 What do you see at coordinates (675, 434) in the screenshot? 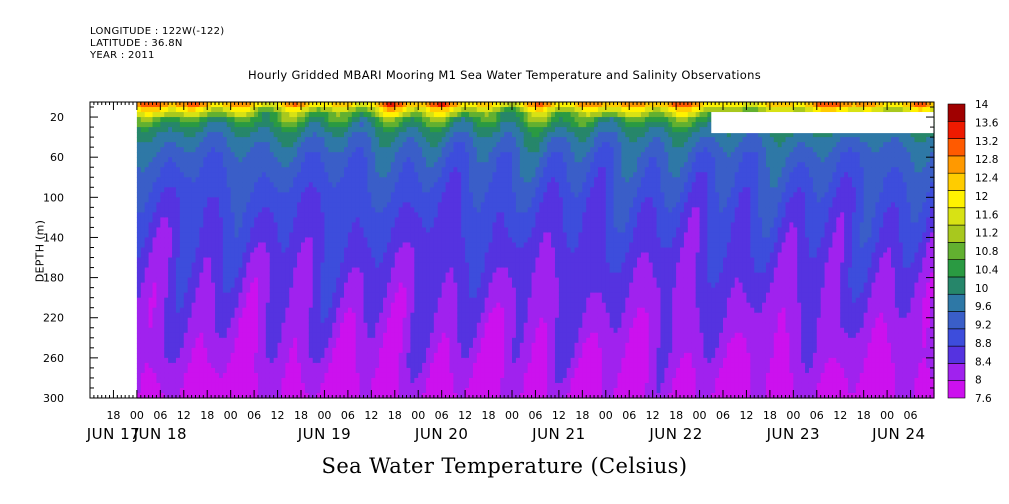
I see `date-label: JUN 22` at bounding box center [675, 434].